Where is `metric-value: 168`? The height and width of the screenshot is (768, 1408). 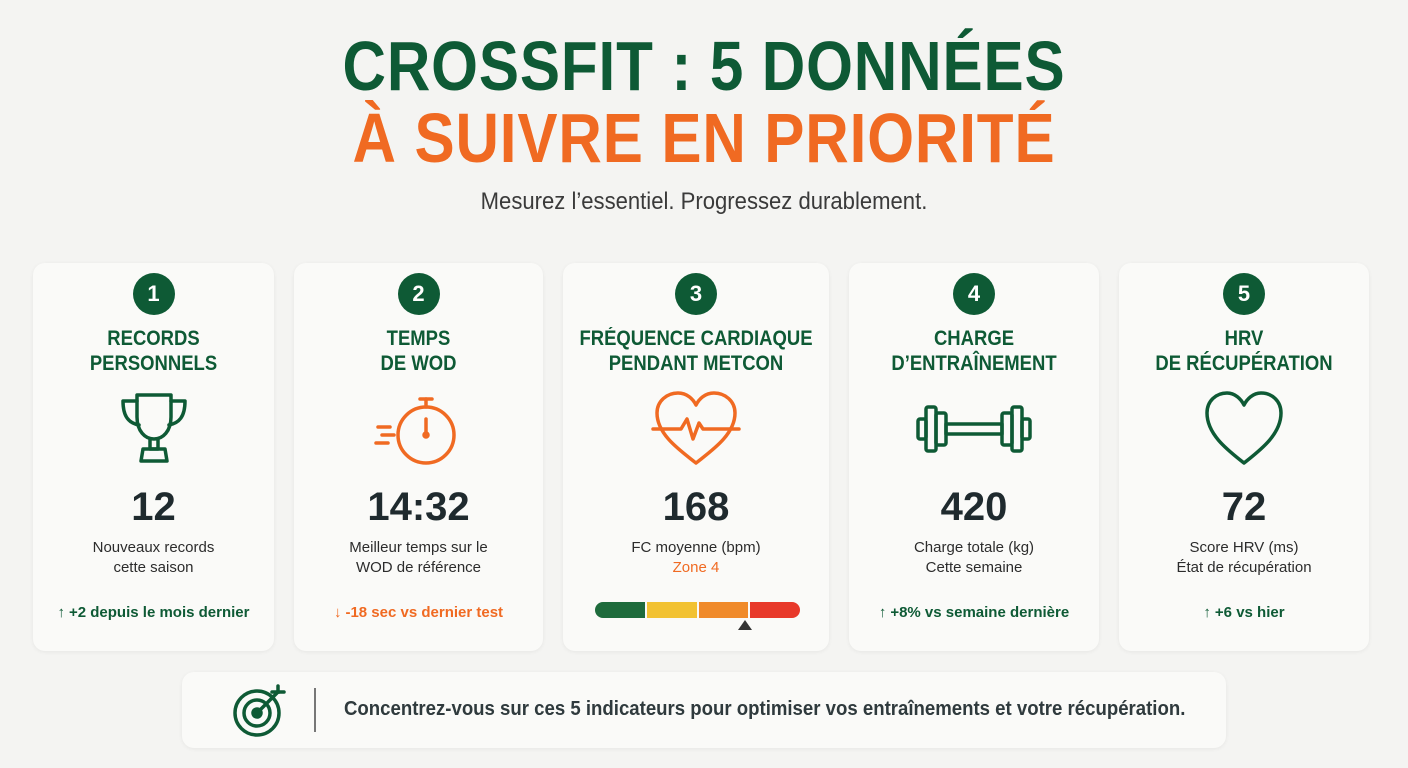 metric-value: 168 is located at coordinates (696, 507).